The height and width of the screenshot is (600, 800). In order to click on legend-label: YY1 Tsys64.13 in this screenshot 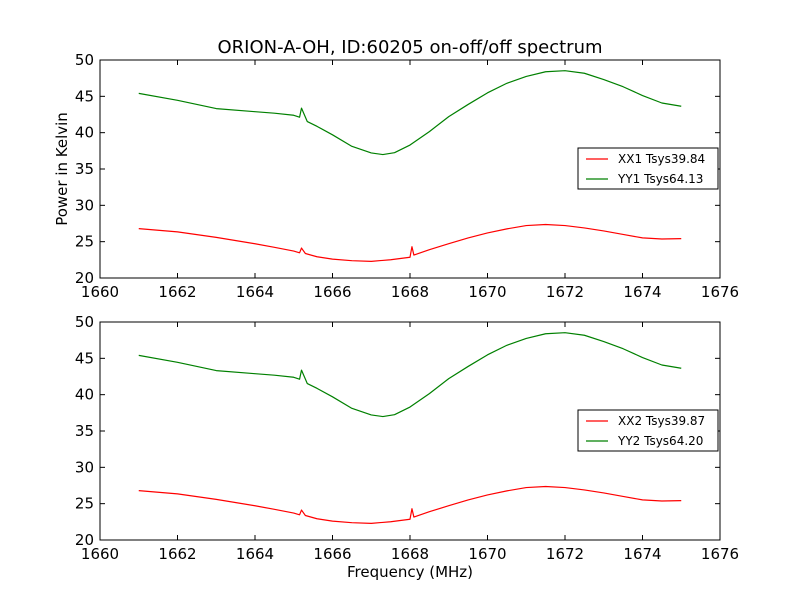, I will do `click(660, 179)`.